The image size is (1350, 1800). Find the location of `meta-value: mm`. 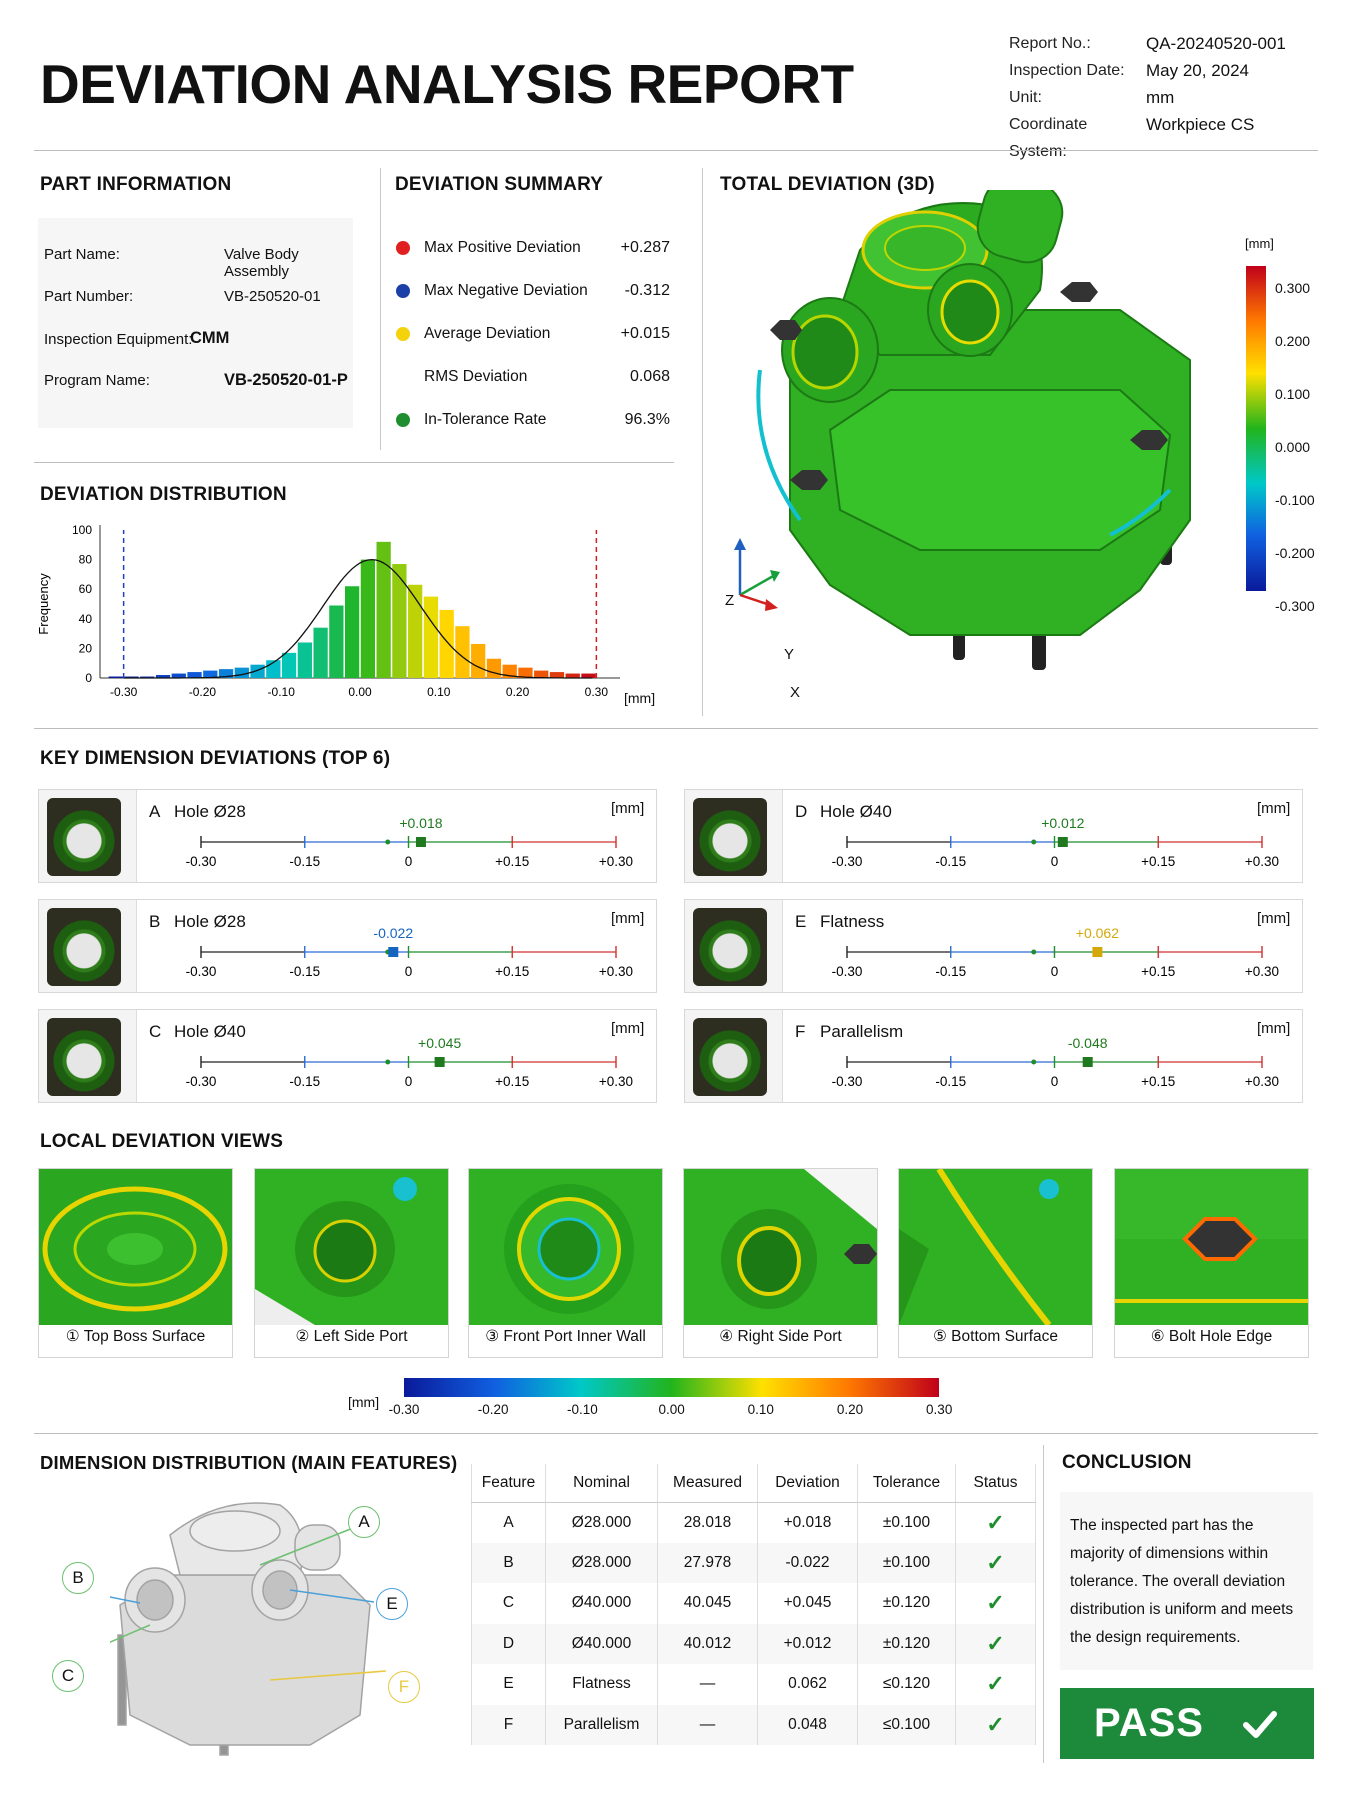

meta-value: mm is located at coordinates (1160, 97).